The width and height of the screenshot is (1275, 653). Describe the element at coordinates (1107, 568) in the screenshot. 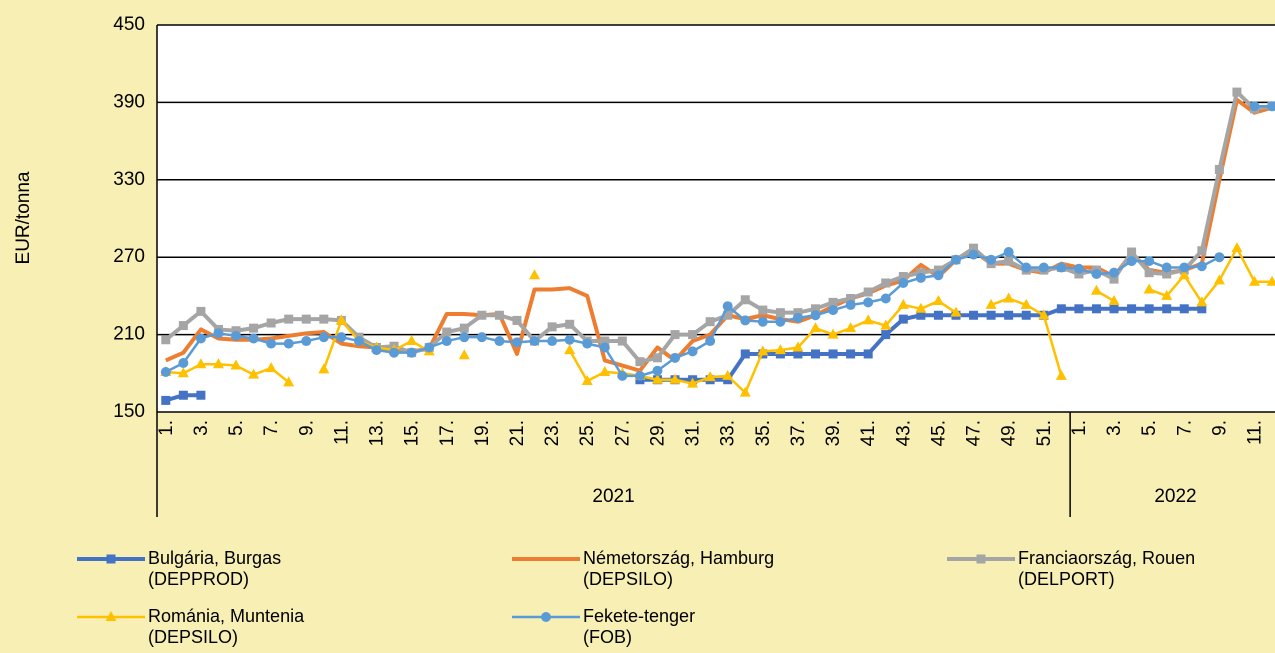

I see `legend-label: Franciaország, Rouen (DELPORT)` at that location.